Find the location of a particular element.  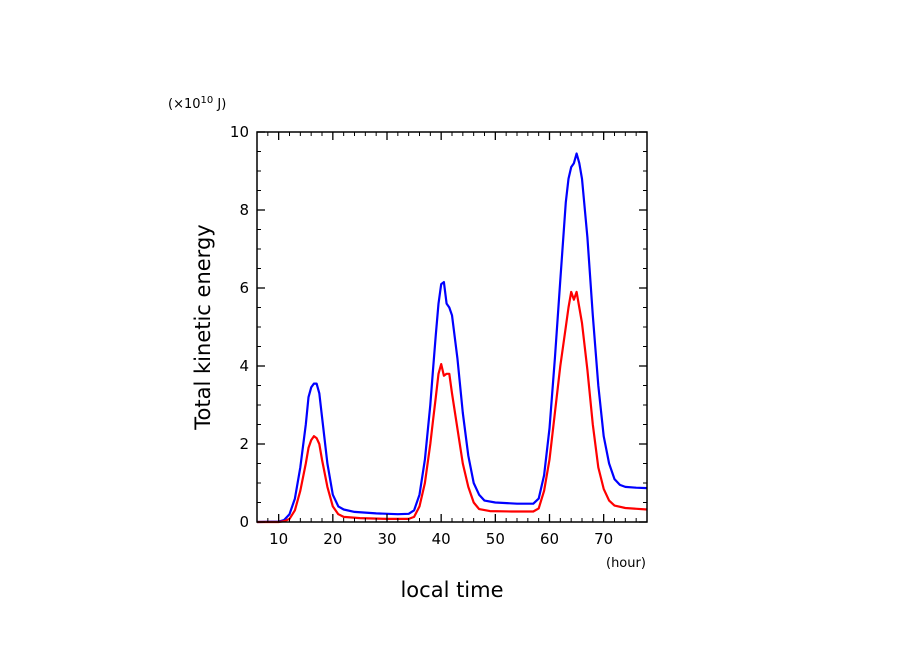

x-tick-label: 50 is located at coordinates (495, 539).